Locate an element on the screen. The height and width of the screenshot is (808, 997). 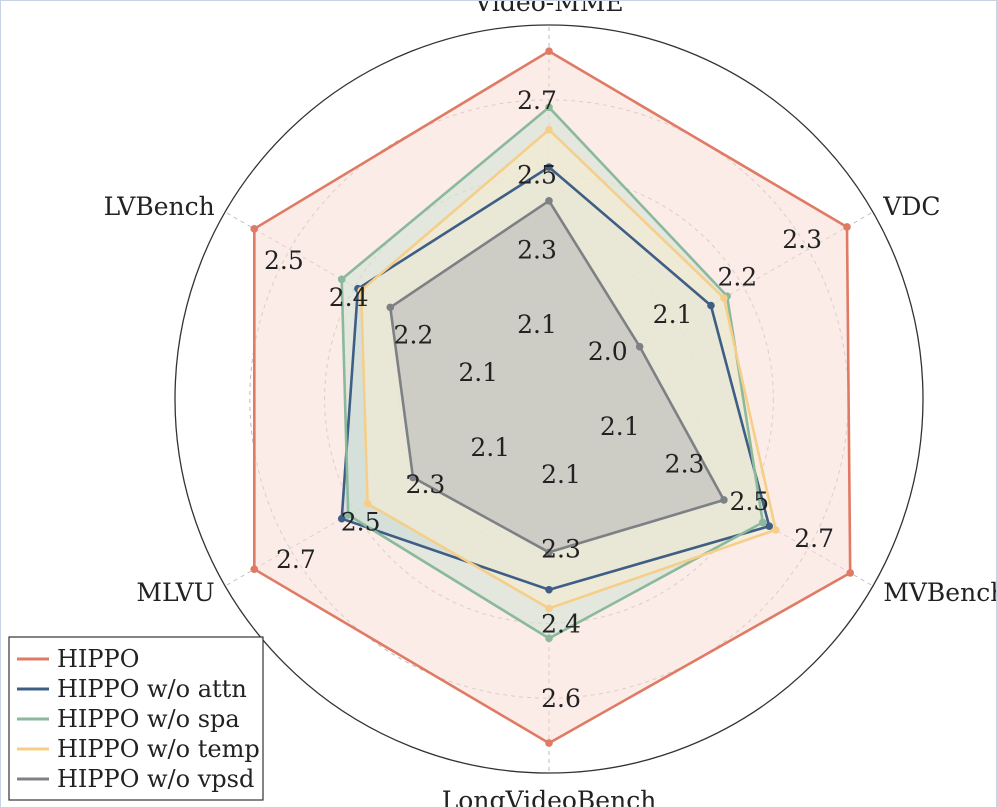
point-hippo-w-o-vpsd-vdc is located at coordinates (639, 346).